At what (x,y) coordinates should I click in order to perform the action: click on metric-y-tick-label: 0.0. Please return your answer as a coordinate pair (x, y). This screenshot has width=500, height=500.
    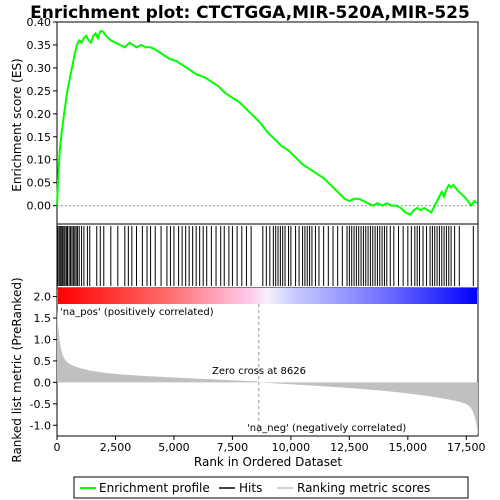
    Looking at the image, I should click on (43, 382).